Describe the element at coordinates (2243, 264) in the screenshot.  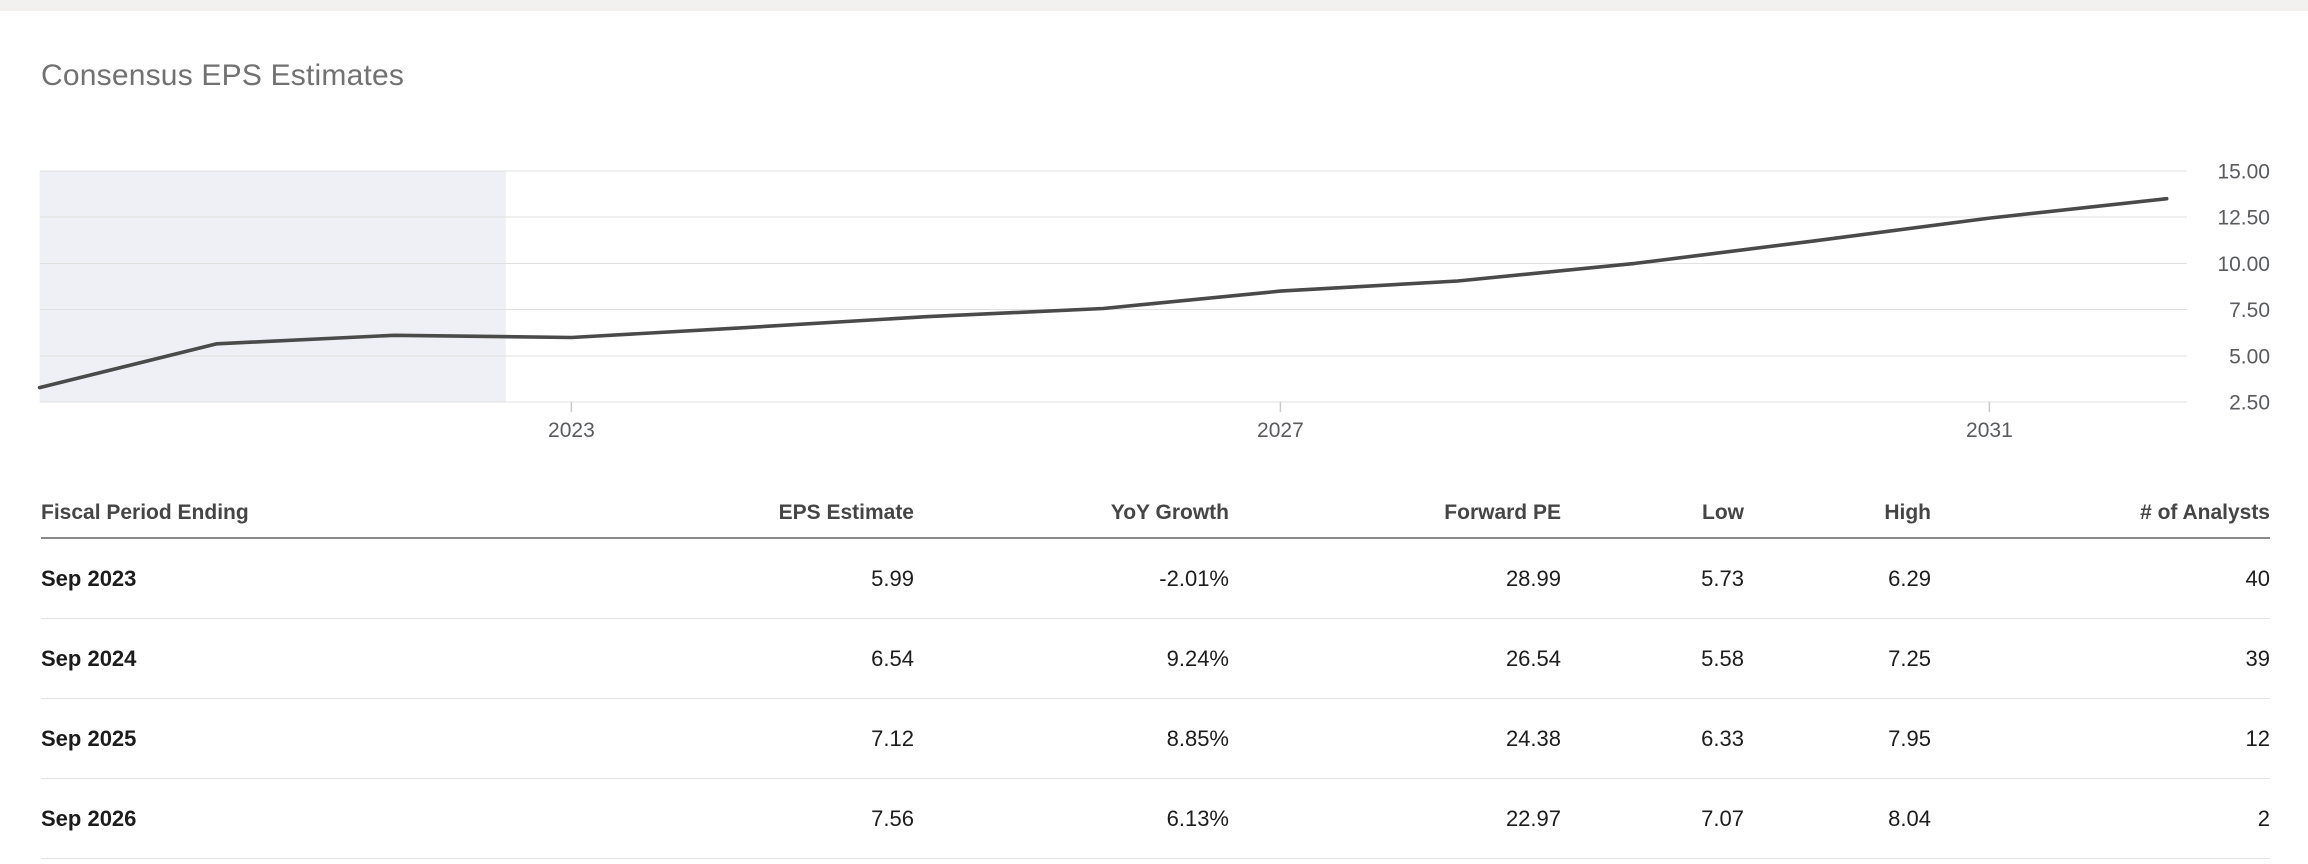
I see `y-axis-label: 10.00` at that location.